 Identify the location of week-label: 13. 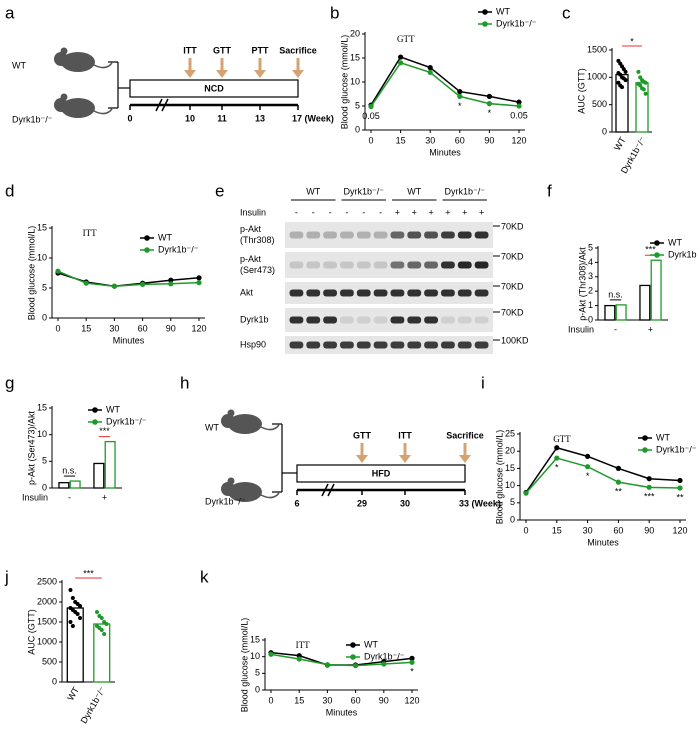
(260, 118).